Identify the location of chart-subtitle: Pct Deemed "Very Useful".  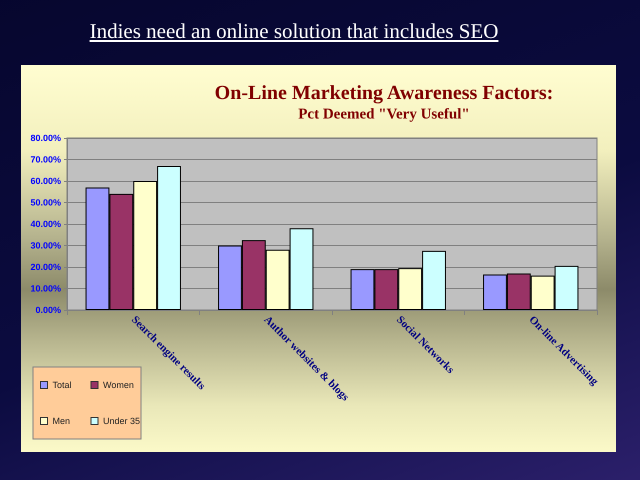
(384, 114).